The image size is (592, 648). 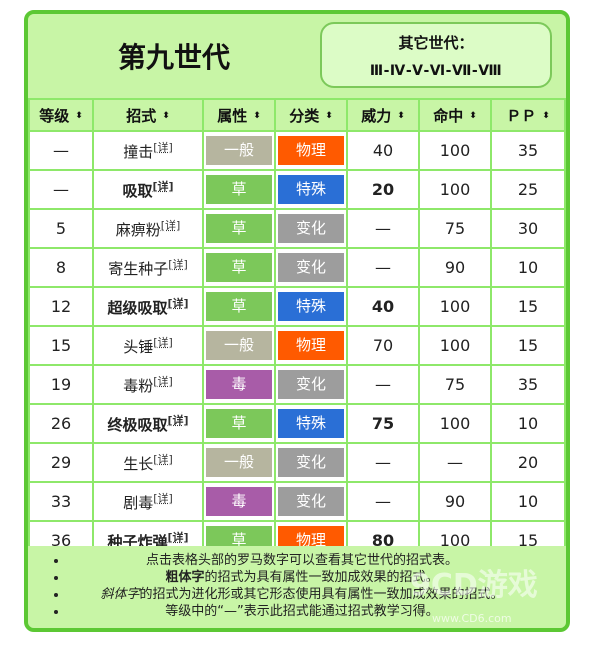 What do you see at coordinates (239, 115) in the screenshot?
I see `column-header-2: 属性 ⬍` at bounding box center [239, 115].